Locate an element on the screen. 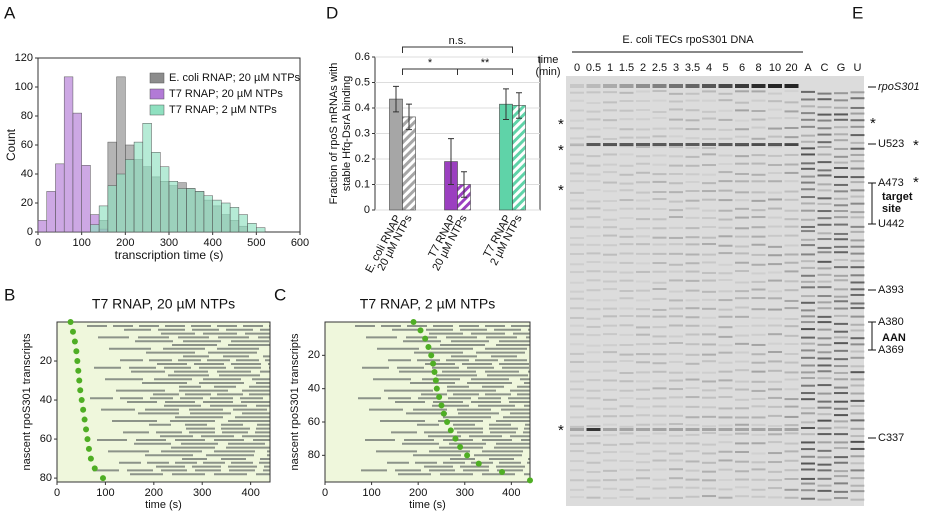  significance-bracket is located at coordinates (457, 49).